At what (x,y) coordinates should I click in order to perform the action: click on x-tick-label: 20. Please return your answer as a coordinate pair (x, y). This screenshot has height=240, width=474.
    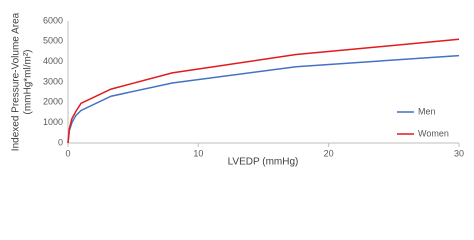
    Looking at the image, I should click on (329, 153).